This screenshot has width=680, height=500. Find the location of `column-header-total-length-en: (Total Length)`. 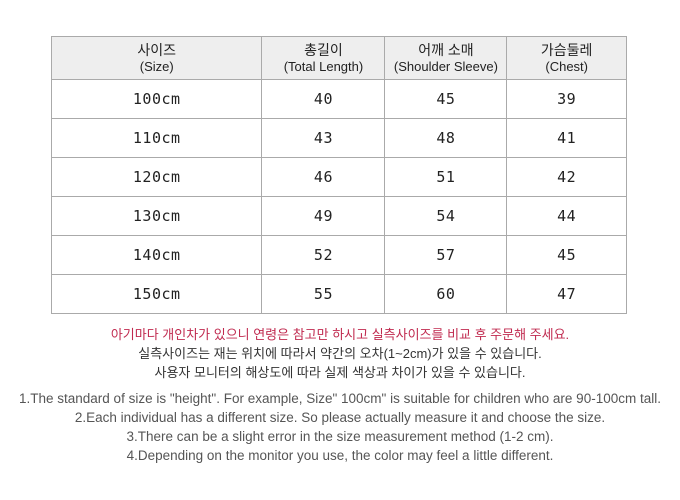

column-header-total-length-en: (Total Length) is located at coordinates (323, 66).